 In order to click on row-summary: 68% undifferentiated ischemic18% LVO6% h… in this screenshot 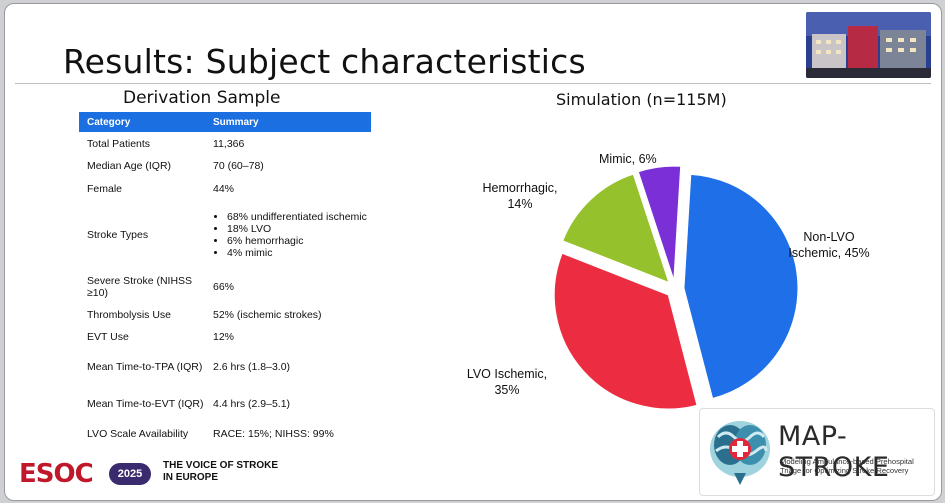, I will do `click(289, 235)`.